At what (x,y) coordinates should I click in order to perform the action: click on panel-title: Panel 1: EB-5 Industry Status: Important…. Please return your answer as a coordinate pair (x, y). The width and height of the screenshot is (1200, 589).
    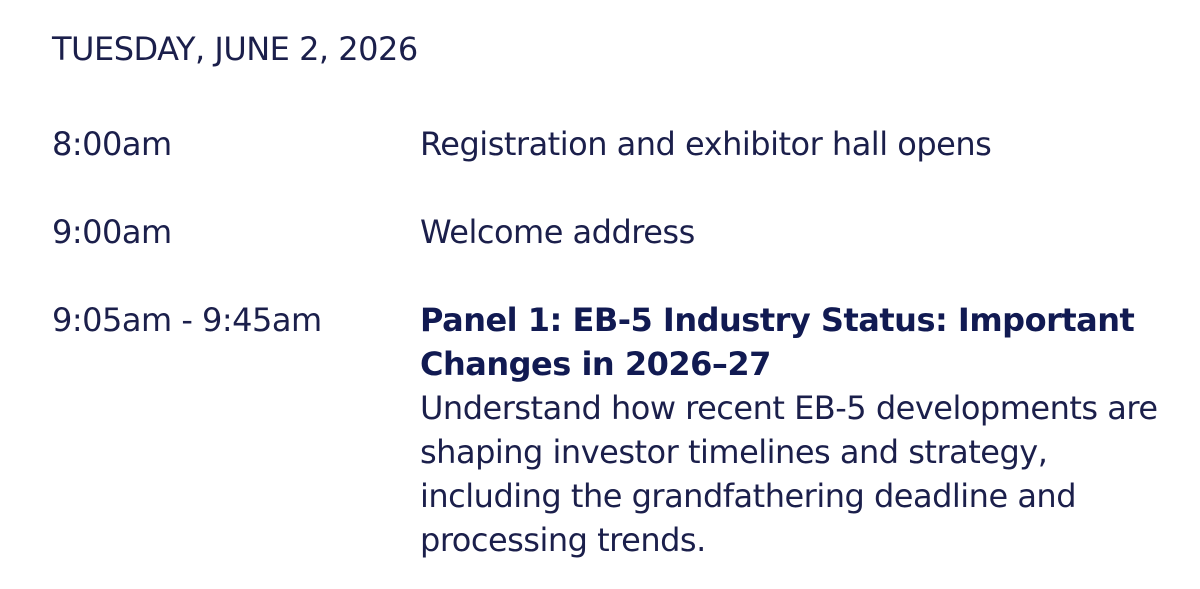
    Looking at the image, I should click on (777, 342).